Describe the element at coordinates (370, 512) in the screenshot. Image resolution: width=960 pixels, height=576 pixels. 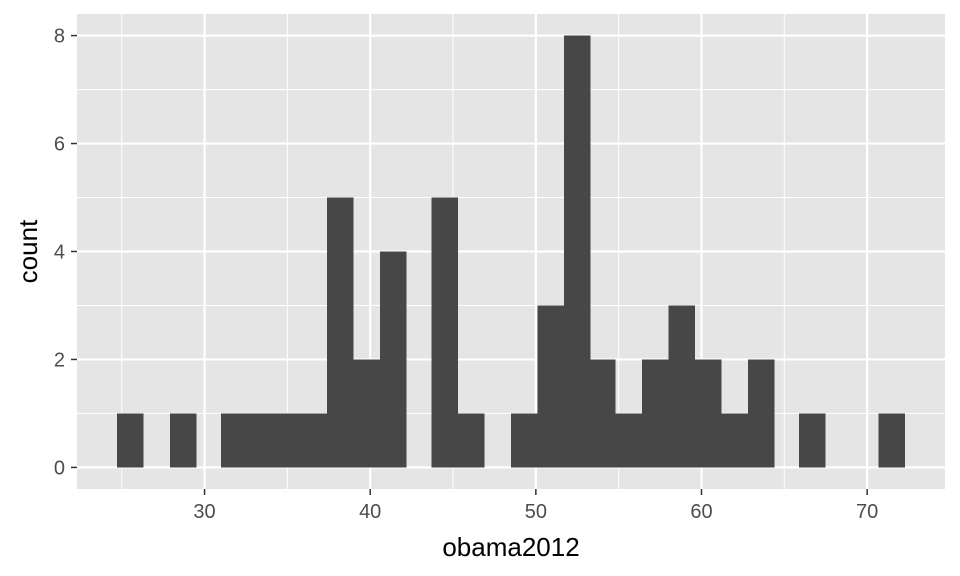
I see `x-tick-label: 40` at that location.